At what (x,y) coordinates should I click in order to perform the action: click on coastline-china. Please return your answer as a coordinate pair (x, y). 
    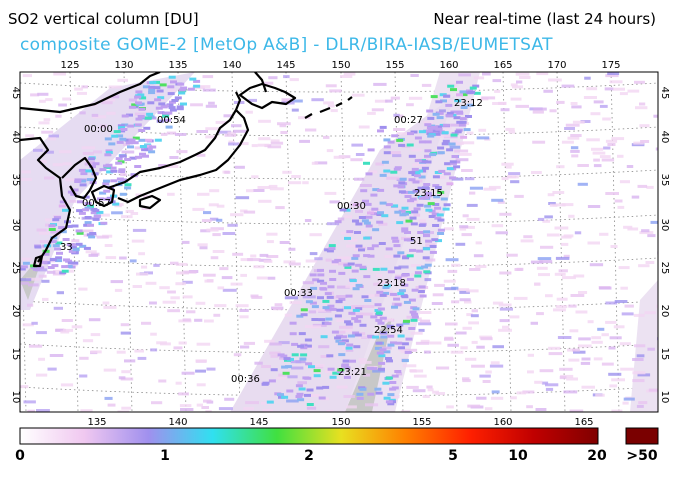
    Looking at the image, I should click on (46, 199).